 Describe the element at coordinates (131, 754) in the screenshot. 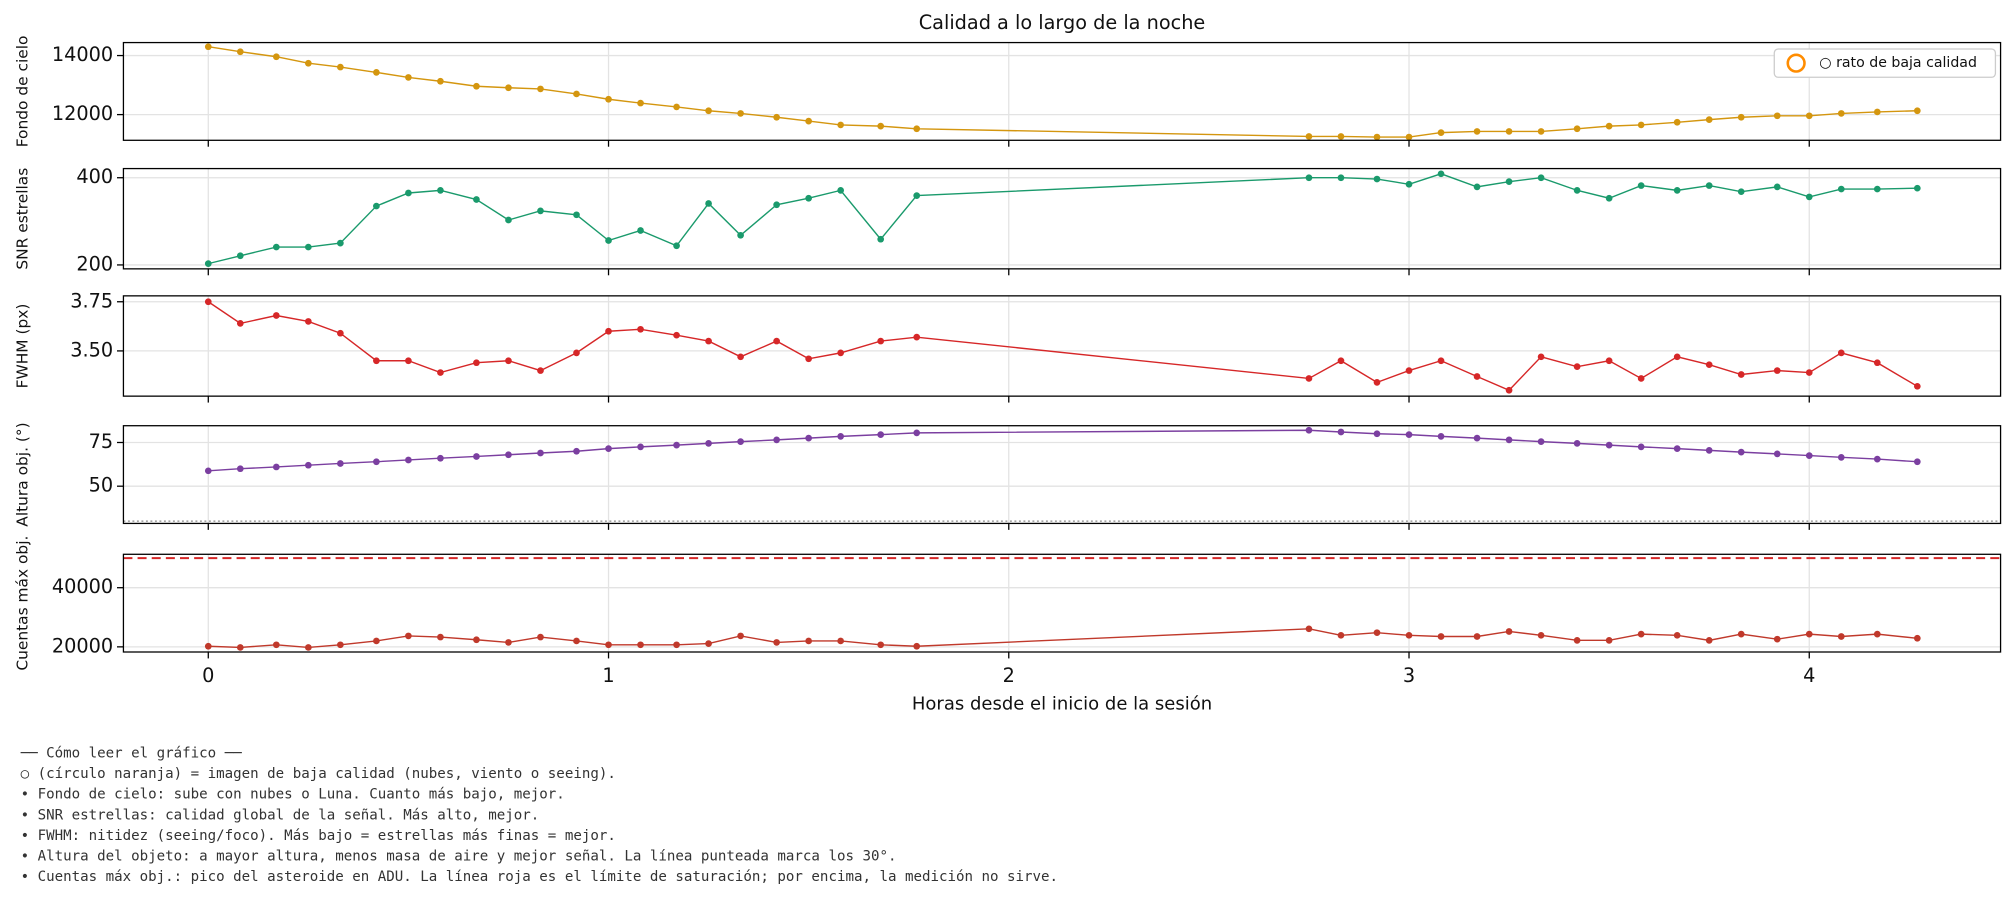

I see `note-line: ── Cómo leer el gráfico ──` at that location.